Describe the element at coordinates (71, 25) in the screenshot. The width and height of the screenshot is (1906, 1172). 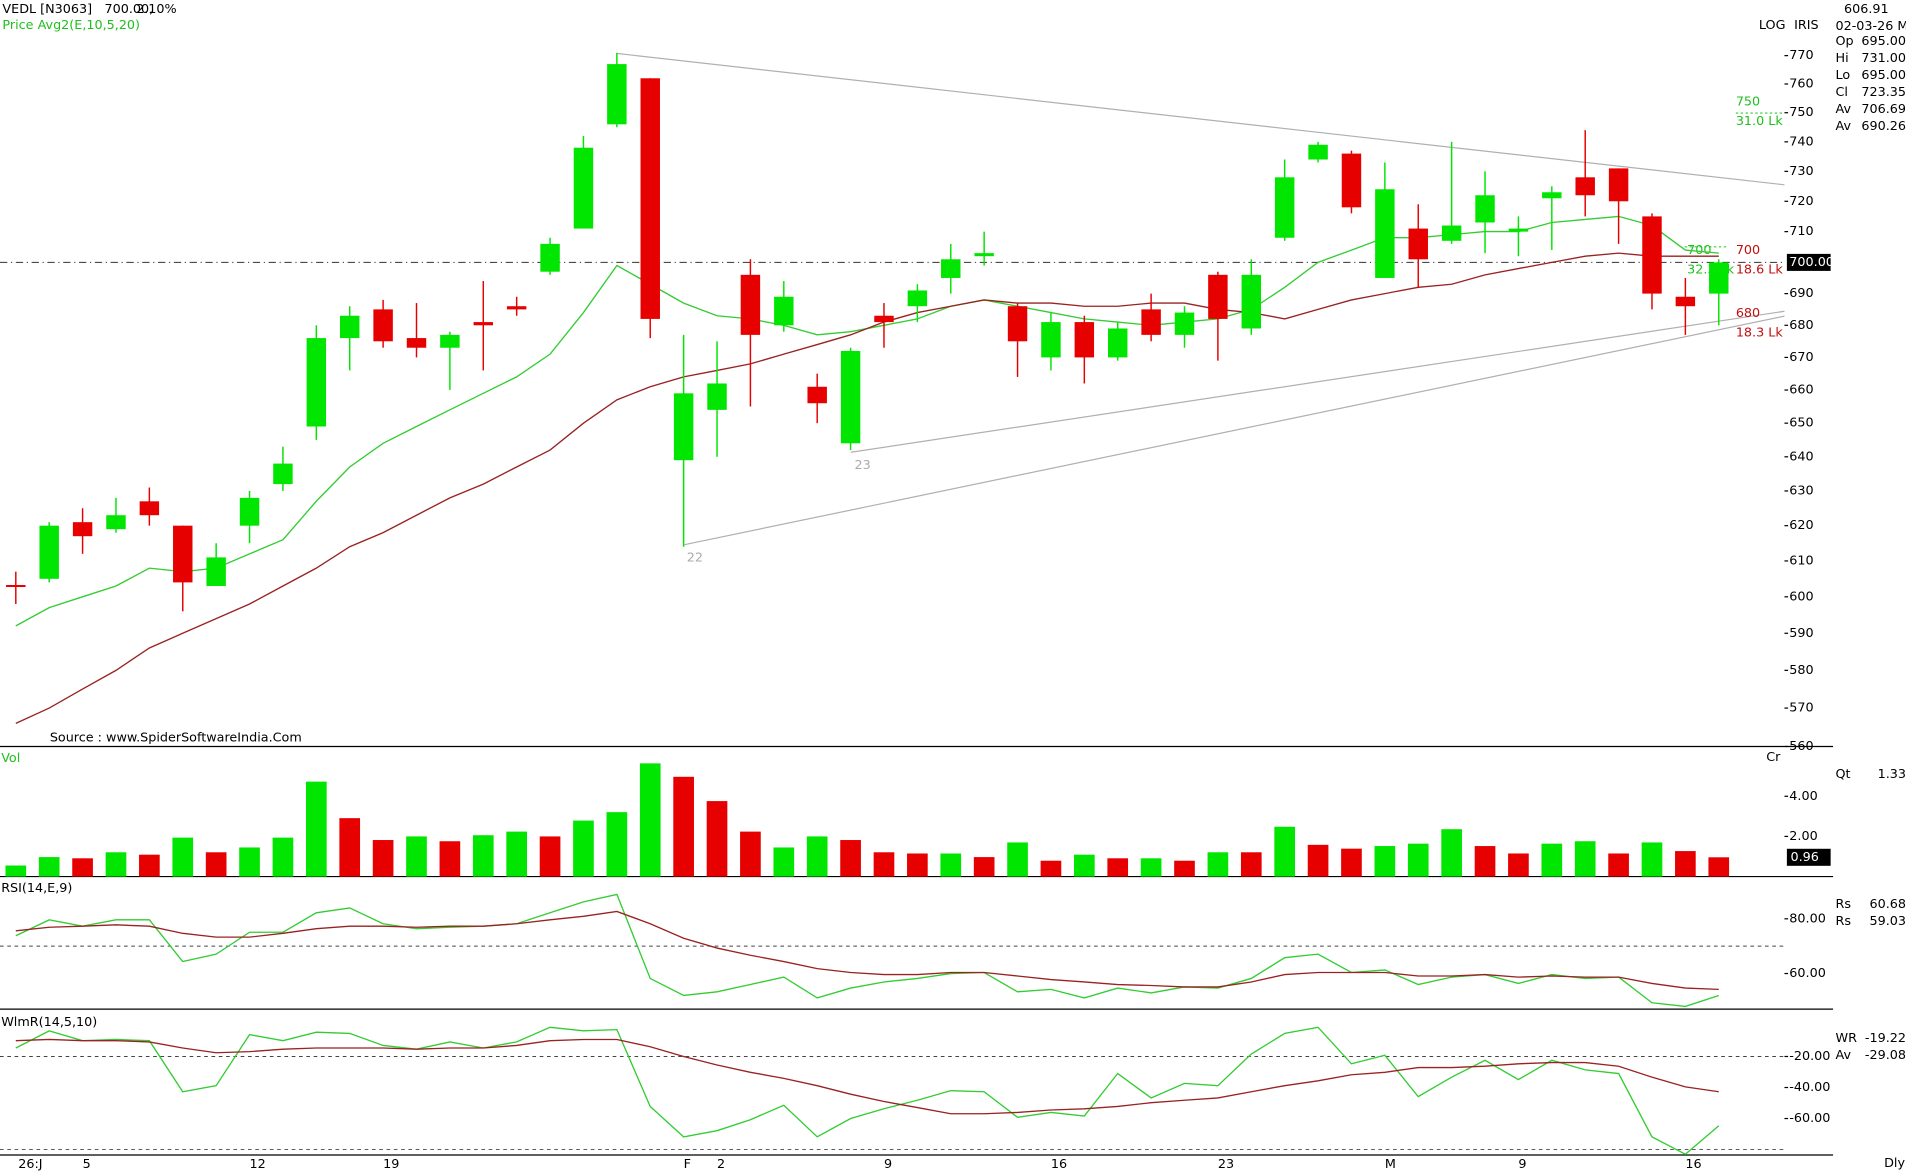
I see `study-label: Price Avg2(E,10,5,20)` at that location.